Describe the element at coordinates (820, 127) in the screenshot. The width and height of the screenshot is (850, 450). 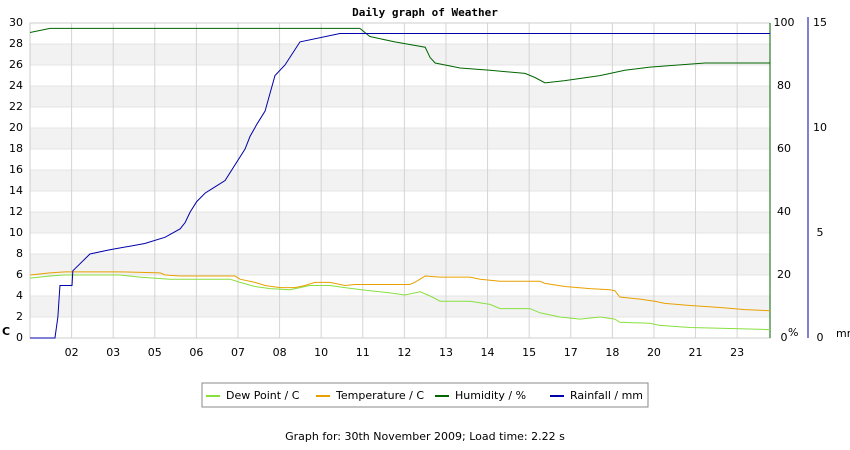
I see `y3-tick-label: 10` at that location.